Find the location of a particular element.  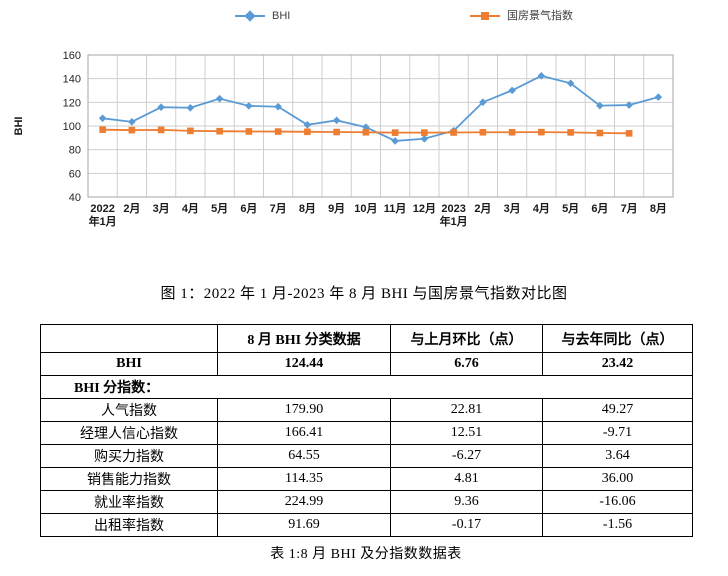

svg-text: 10月 is located at coordinates (365, 208).